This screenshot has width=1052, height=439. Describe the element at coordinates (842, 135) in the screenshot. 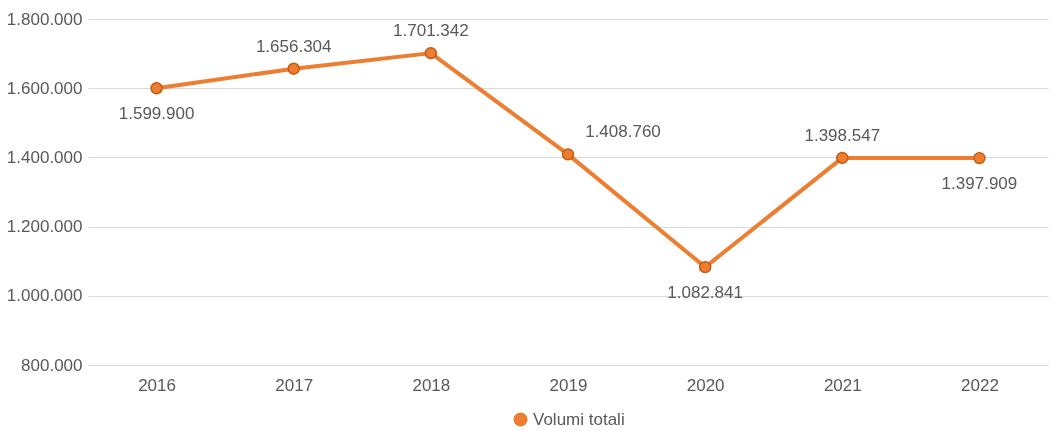

I see `data-label: 1.398.547` at that location.